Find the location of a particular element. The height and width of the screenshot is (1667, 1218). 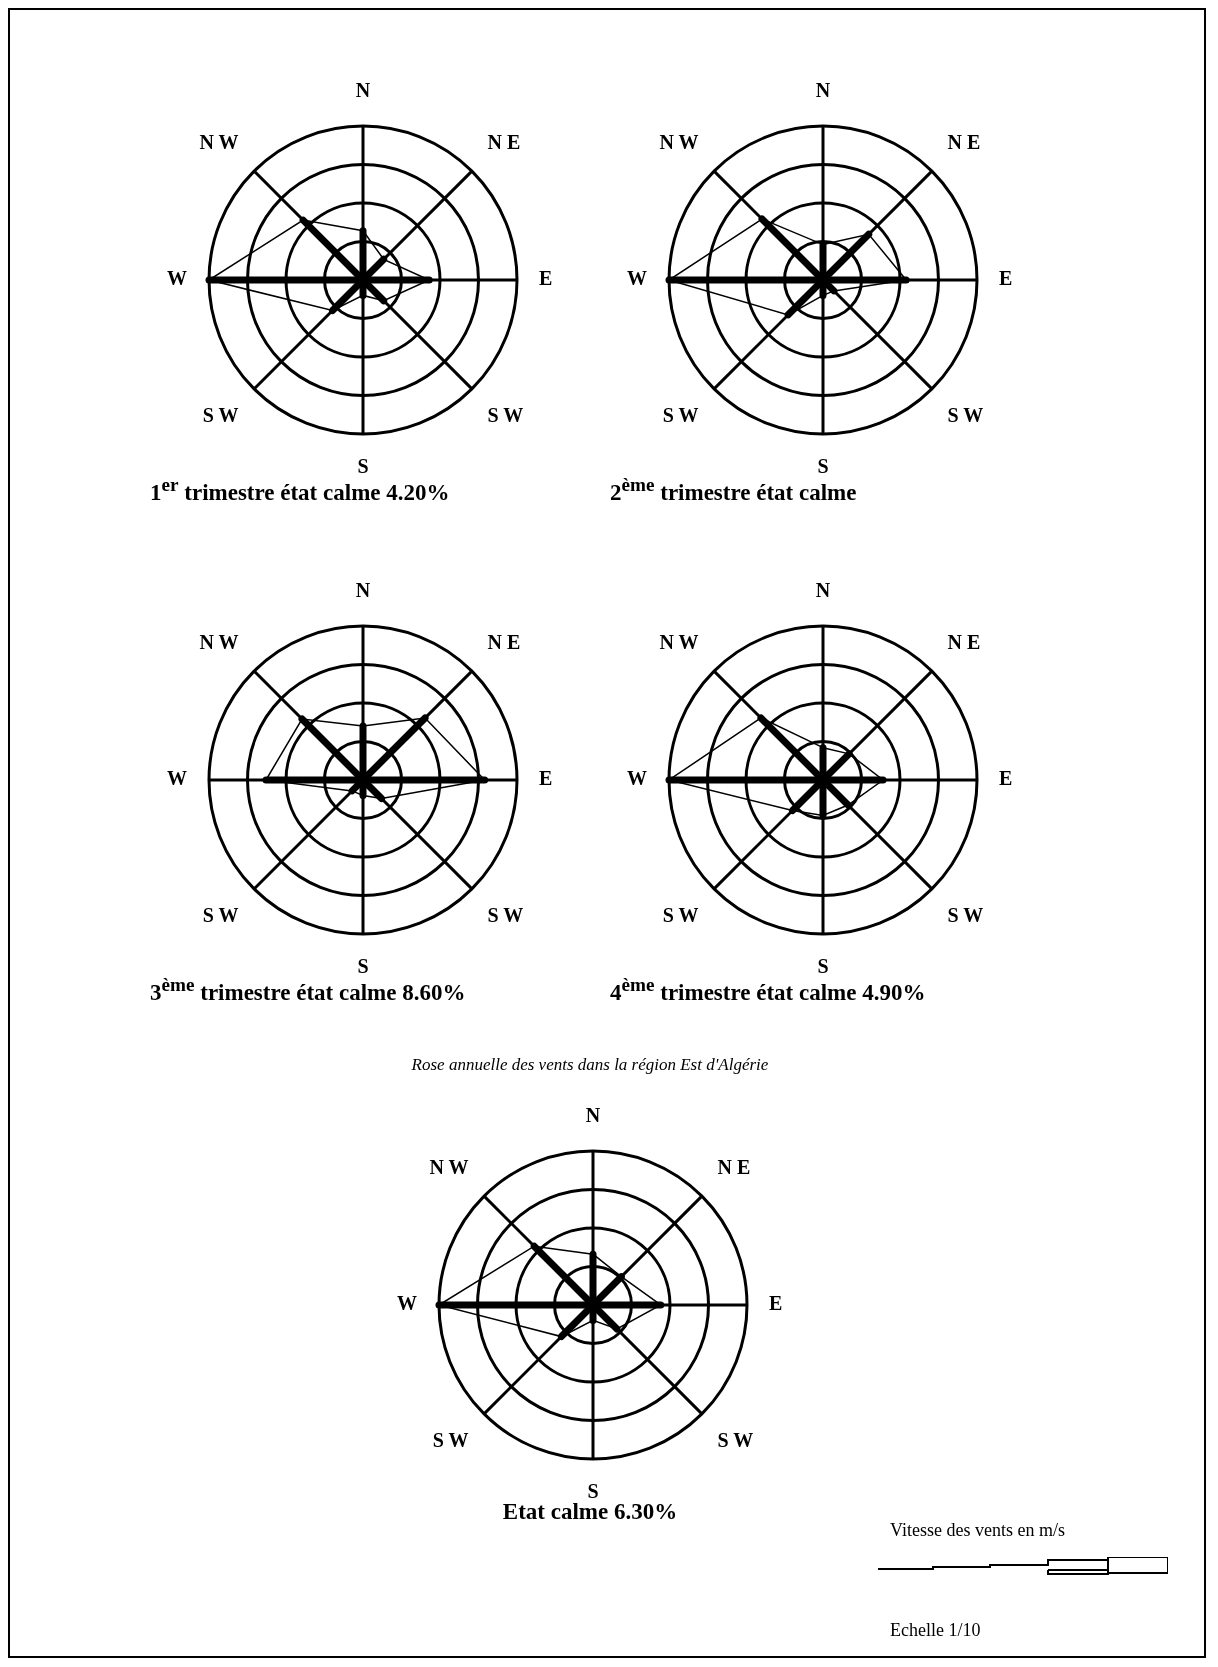

chart-subtitle: Rose annuelle des vents dans la région Est d'Algérie is located at coordinates (590, 1065).